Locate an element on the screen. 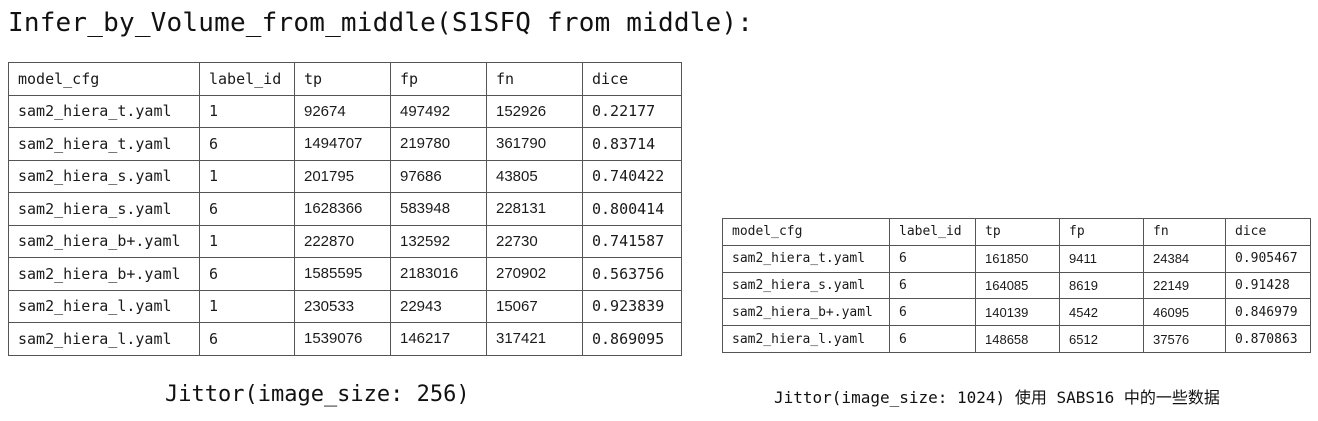 The height and width of the screenshot is (421, 1318). table-cell: 0.91428 is located at coordinates (1268, 285).